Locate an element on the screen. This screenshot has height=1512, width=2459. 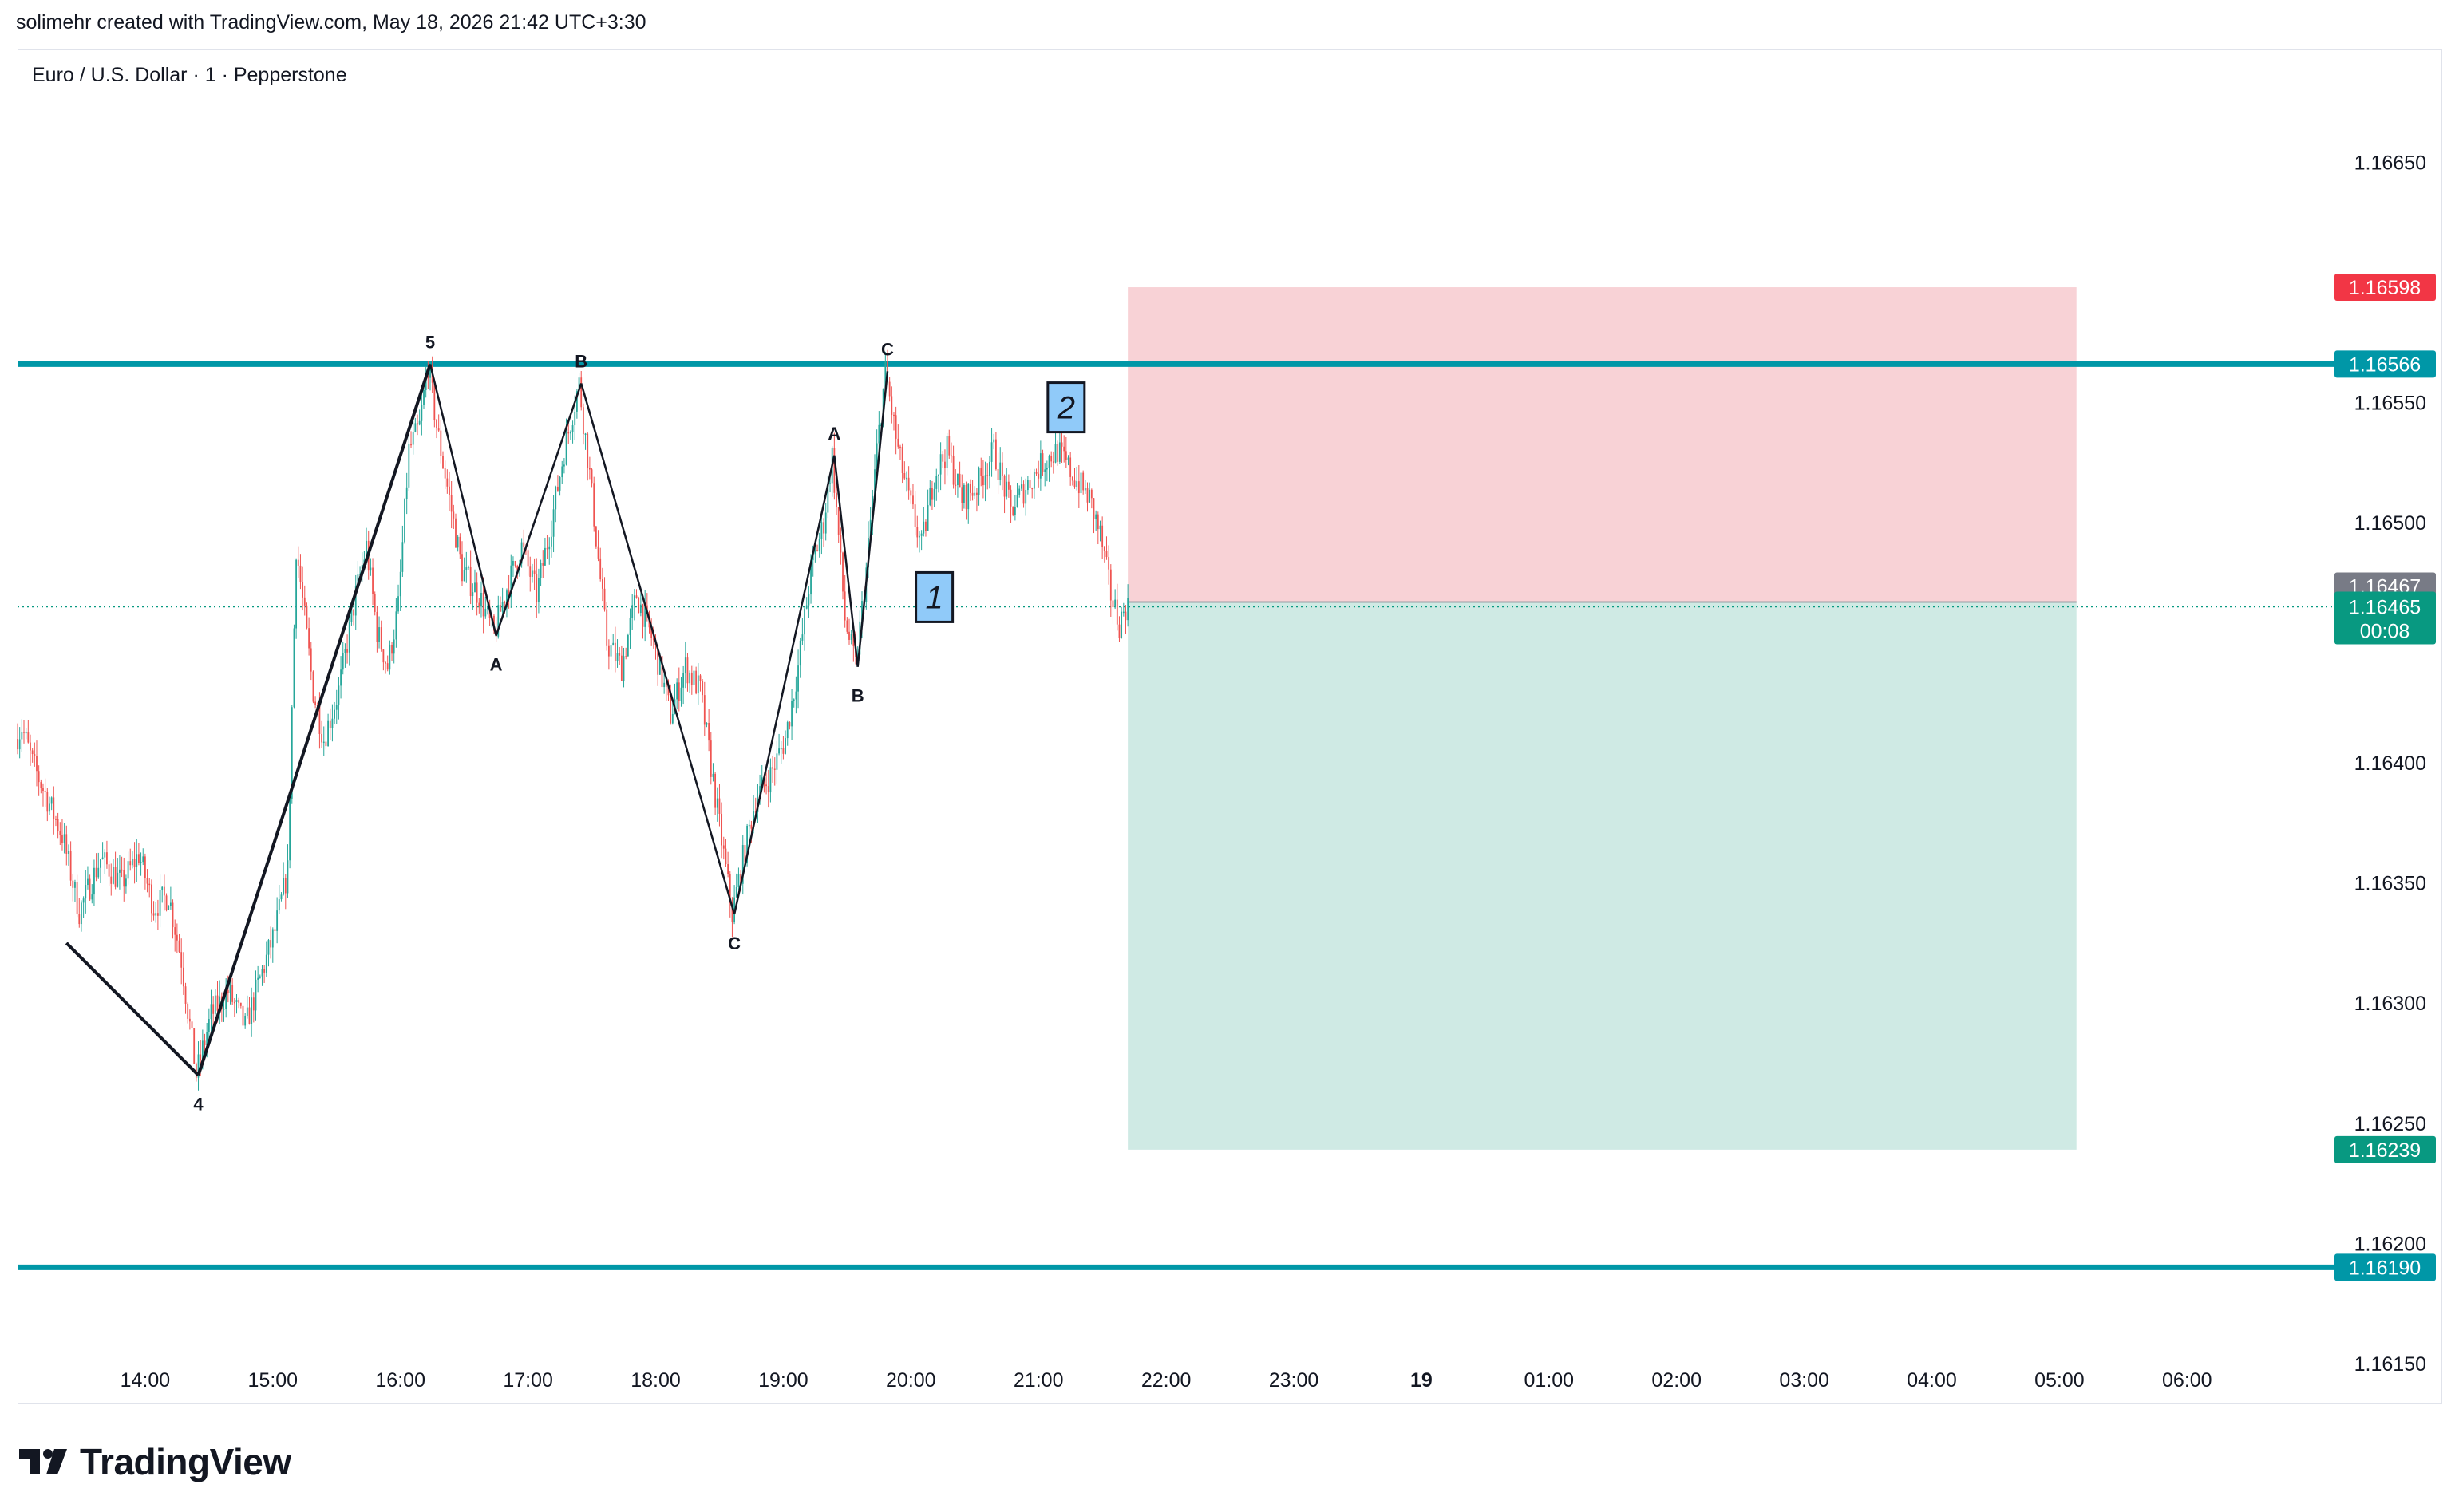
symbol-title: Euro / U.S. Dollar · 1 · Pepperstone is located at coordinates (189, 75).